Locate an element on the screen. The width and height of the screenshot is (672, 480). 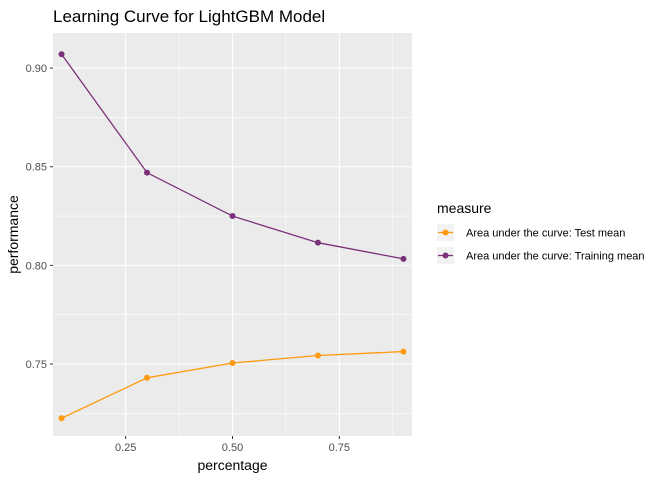
x-axis-title: percentage is located at coordinates (232, 465).